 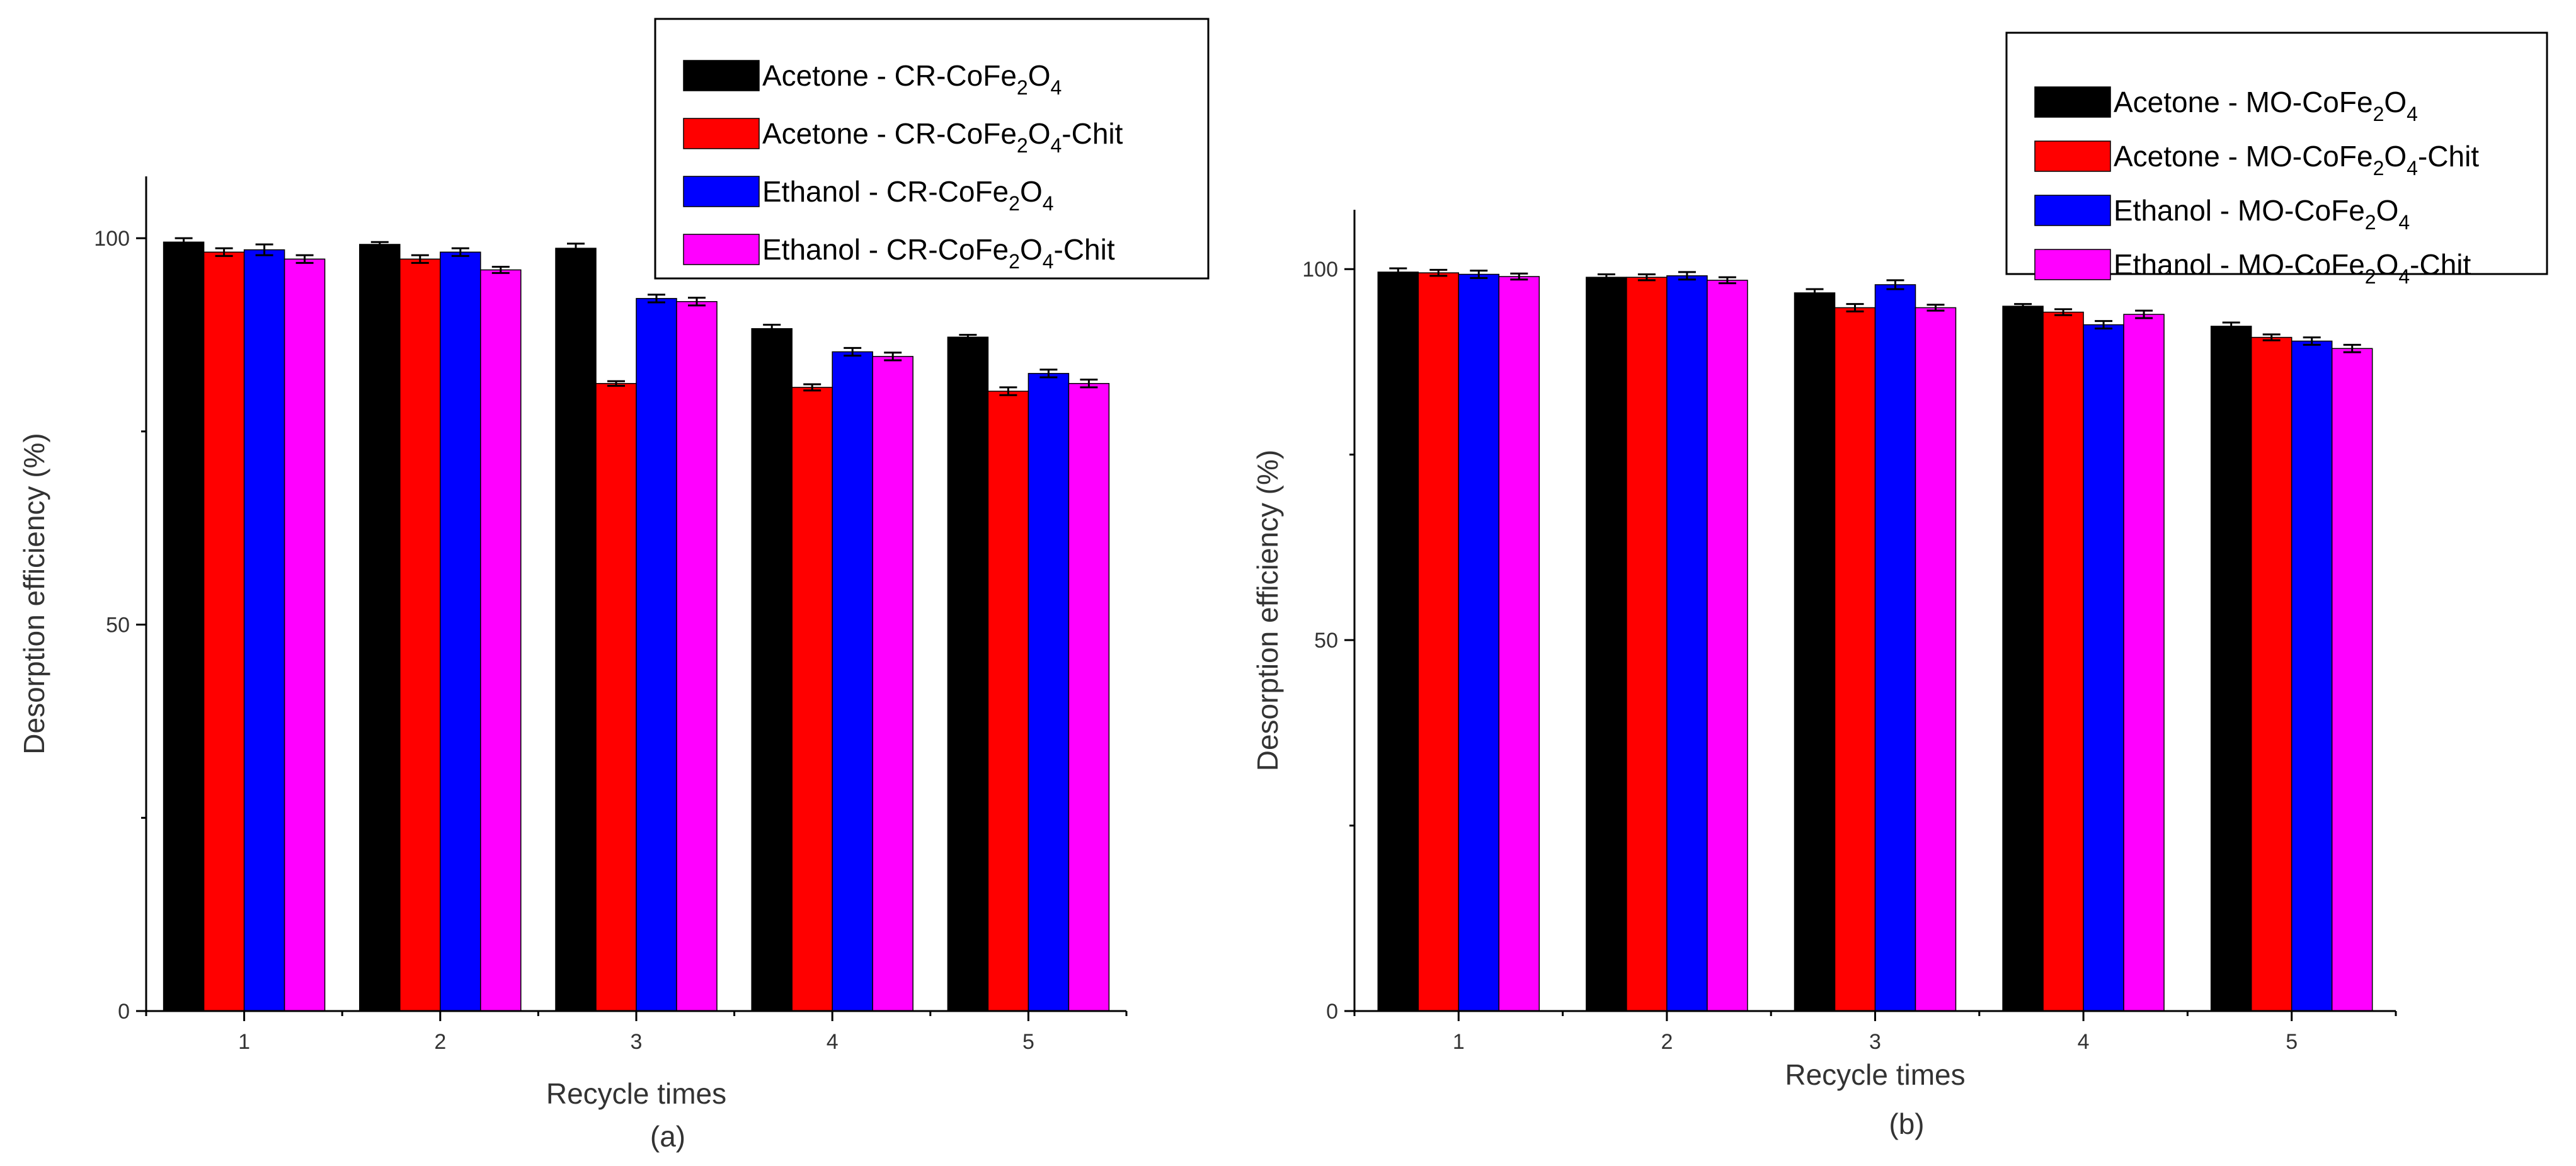 What do you see at coordinates (440, 1042) in the screenshot?
I see `x-tick-label-a-2: 2` at bounding box center [440, 1042].